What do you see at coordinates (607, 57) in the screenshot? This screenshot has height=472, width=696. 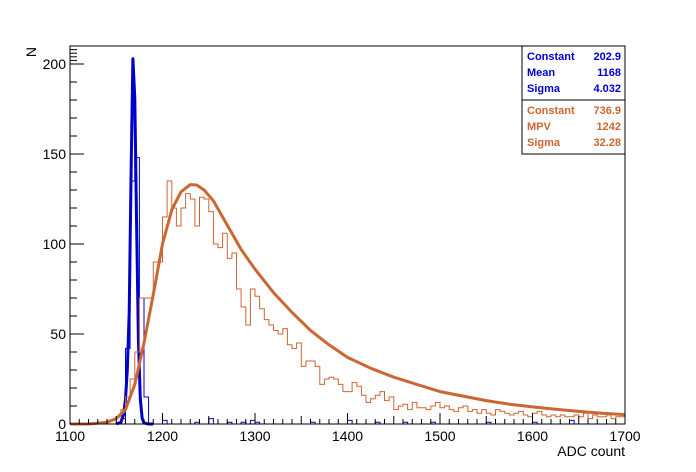 I see `stats-value: 202.9` at bounding box center [607, 57].